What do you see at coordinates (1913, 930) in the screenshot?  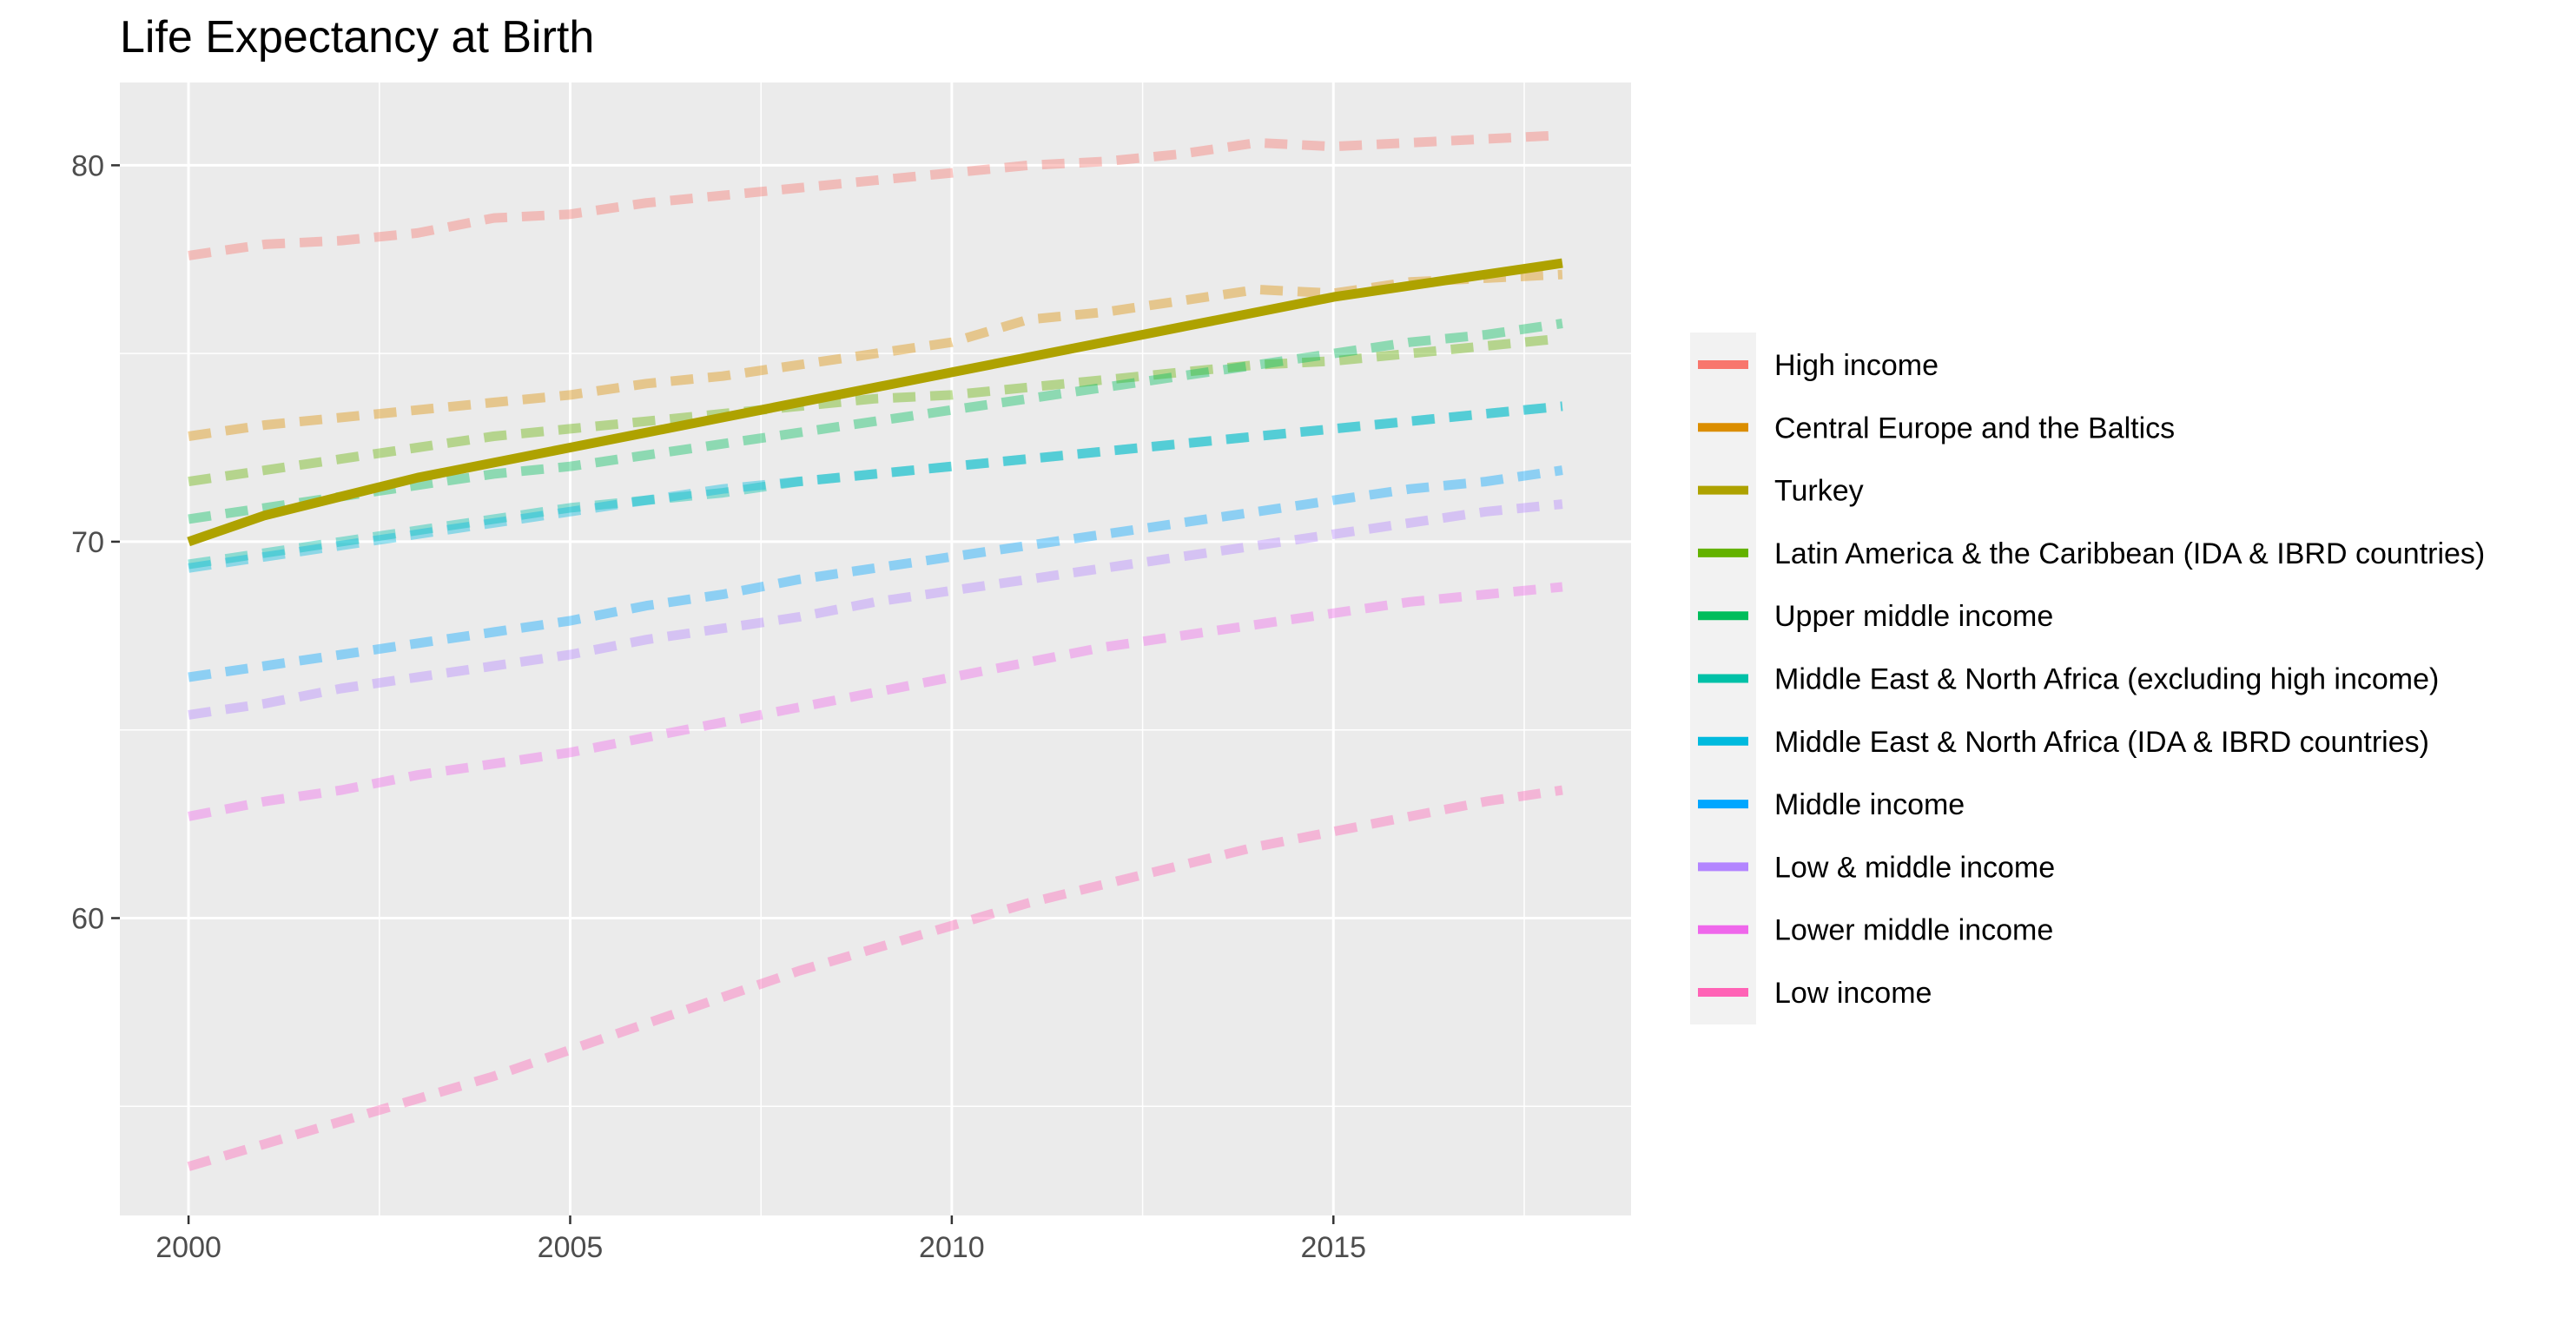 I see `legend-label: Lower middle income` at bounding box center [1913, 930].